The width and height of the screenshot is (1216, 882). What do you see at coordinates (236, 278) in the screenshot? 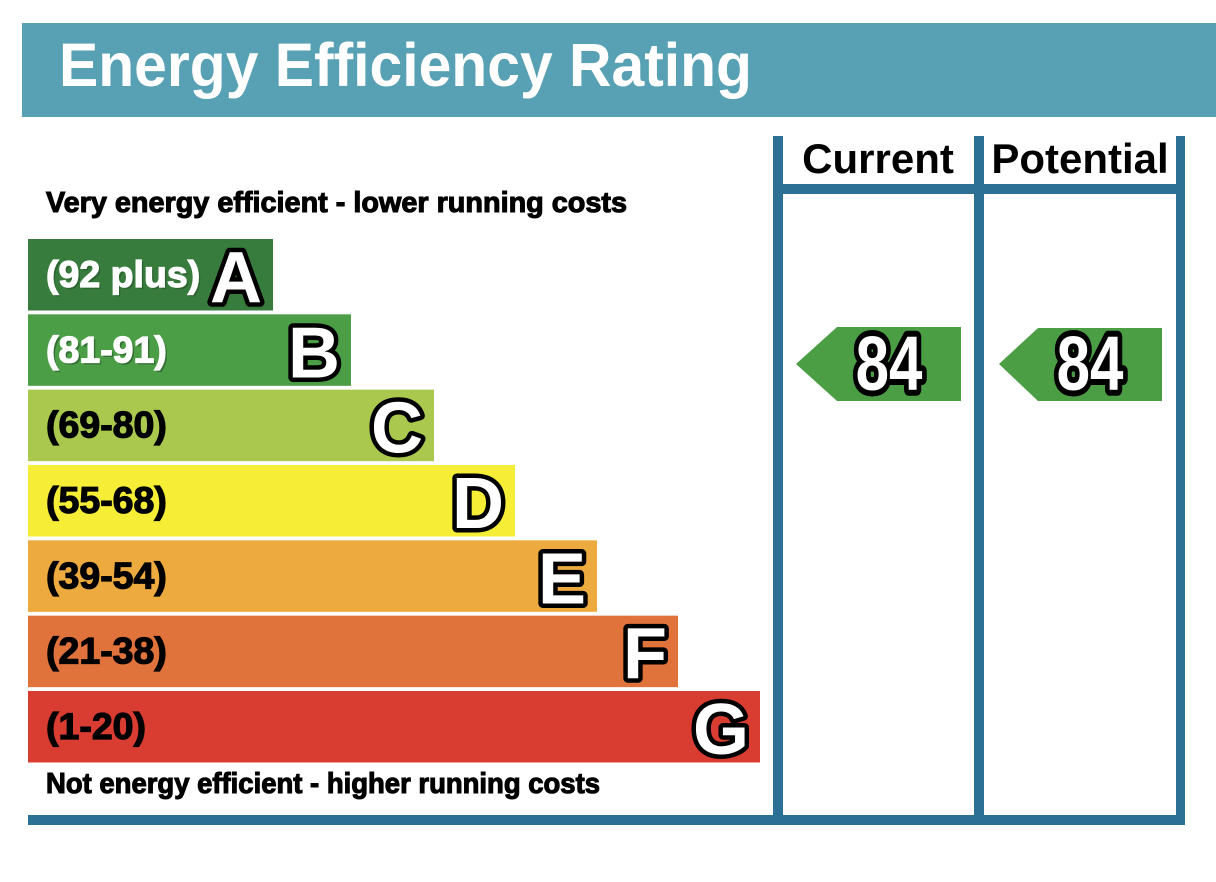
I see `svg-text: A` at bounding box center [236, 278].